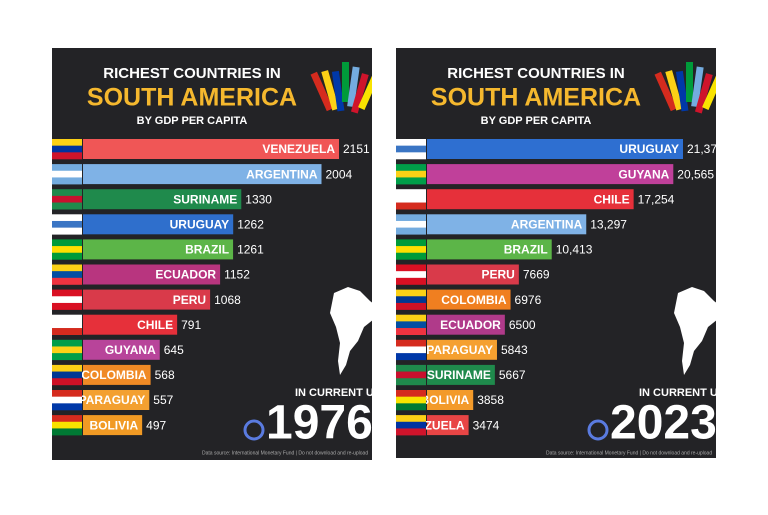 The width and height of the screenshot is (768, 515). I want to click on year-label: 2023, so click(663, 423).